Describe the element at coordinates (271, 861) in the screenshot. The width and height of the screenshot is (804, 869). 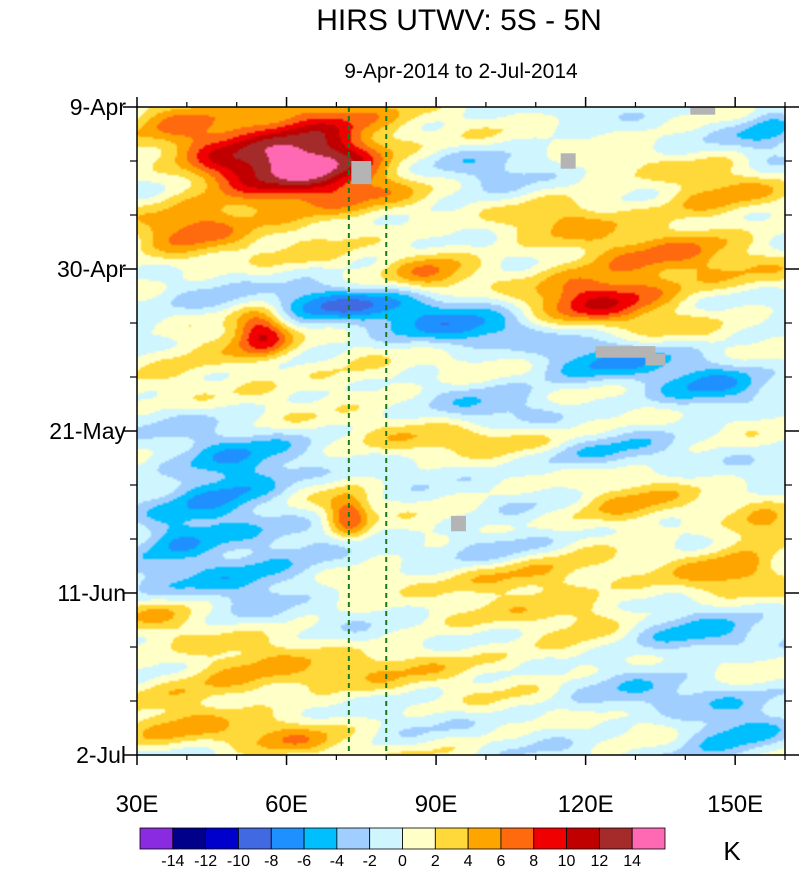
I see `colorbar-tick-label: -8` at that location.